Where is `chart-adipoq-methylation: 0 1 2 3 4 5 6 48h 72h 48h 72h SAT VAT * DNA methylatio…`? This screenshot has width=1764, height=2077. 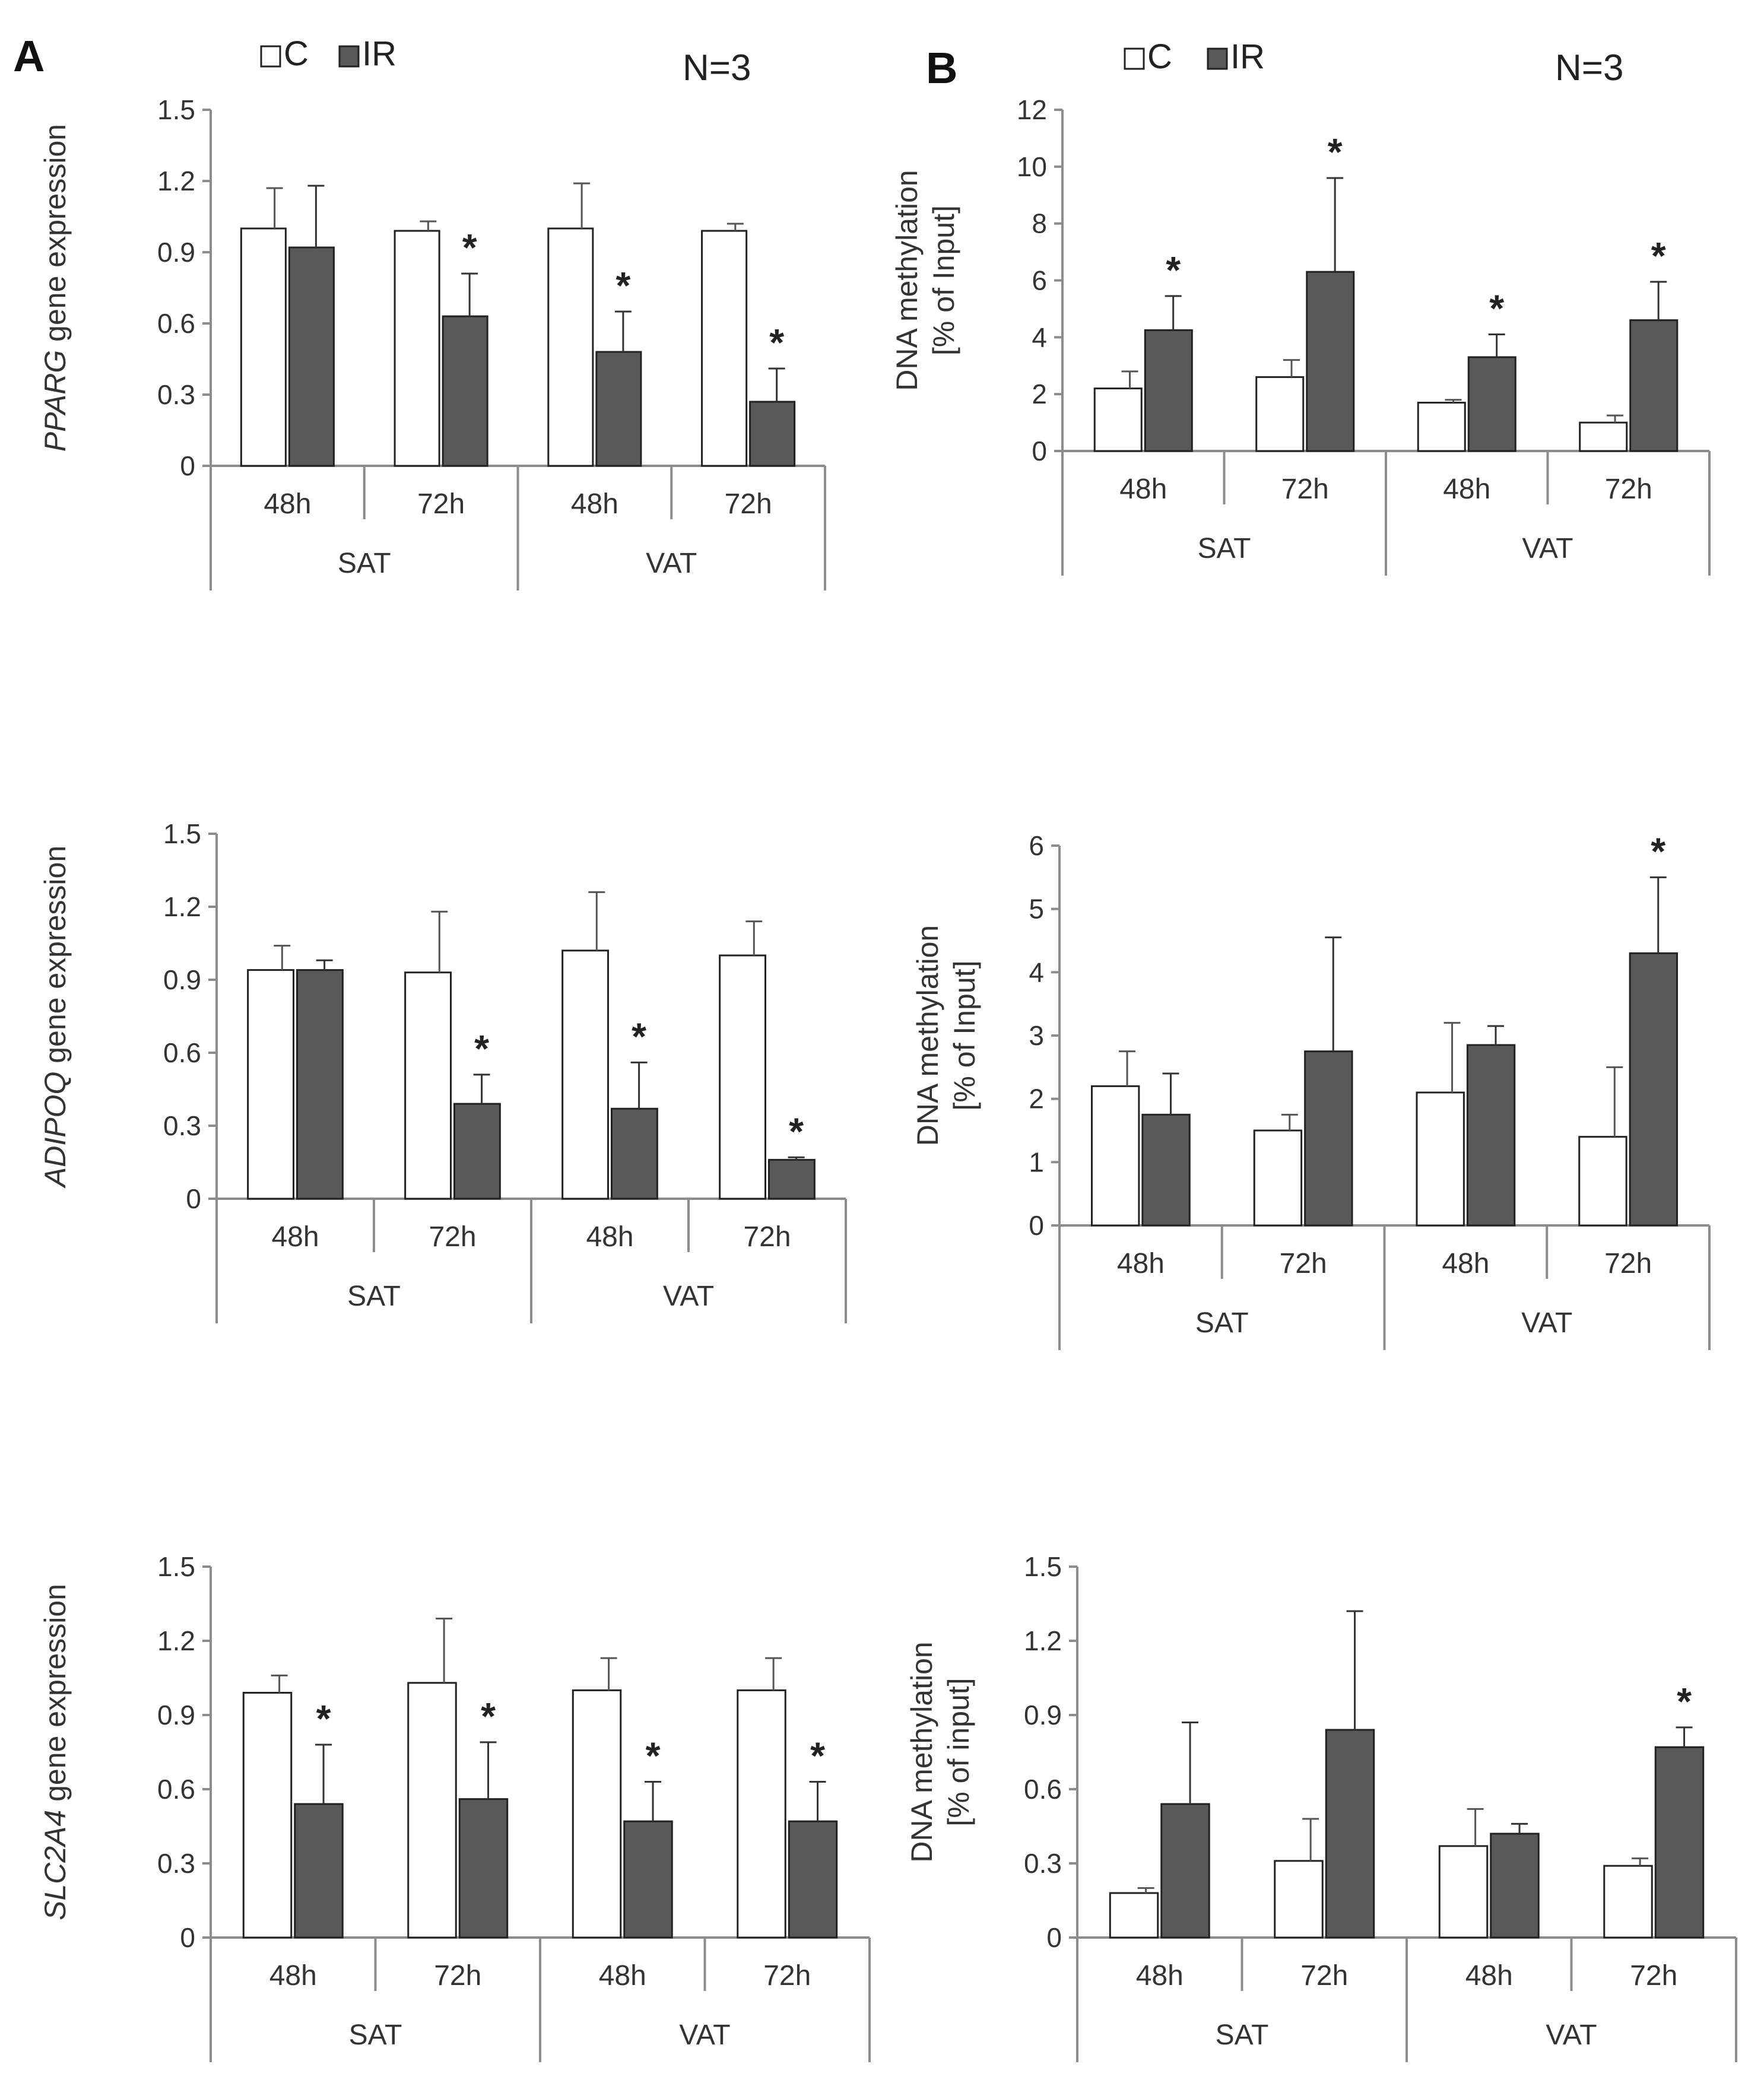 chart-adipoq-methylation: 0 1 2 3 4 5 6 48h 72h 48h 72h SAT VAT * DNA methylatio… is located at coordinates (1311, 1090).